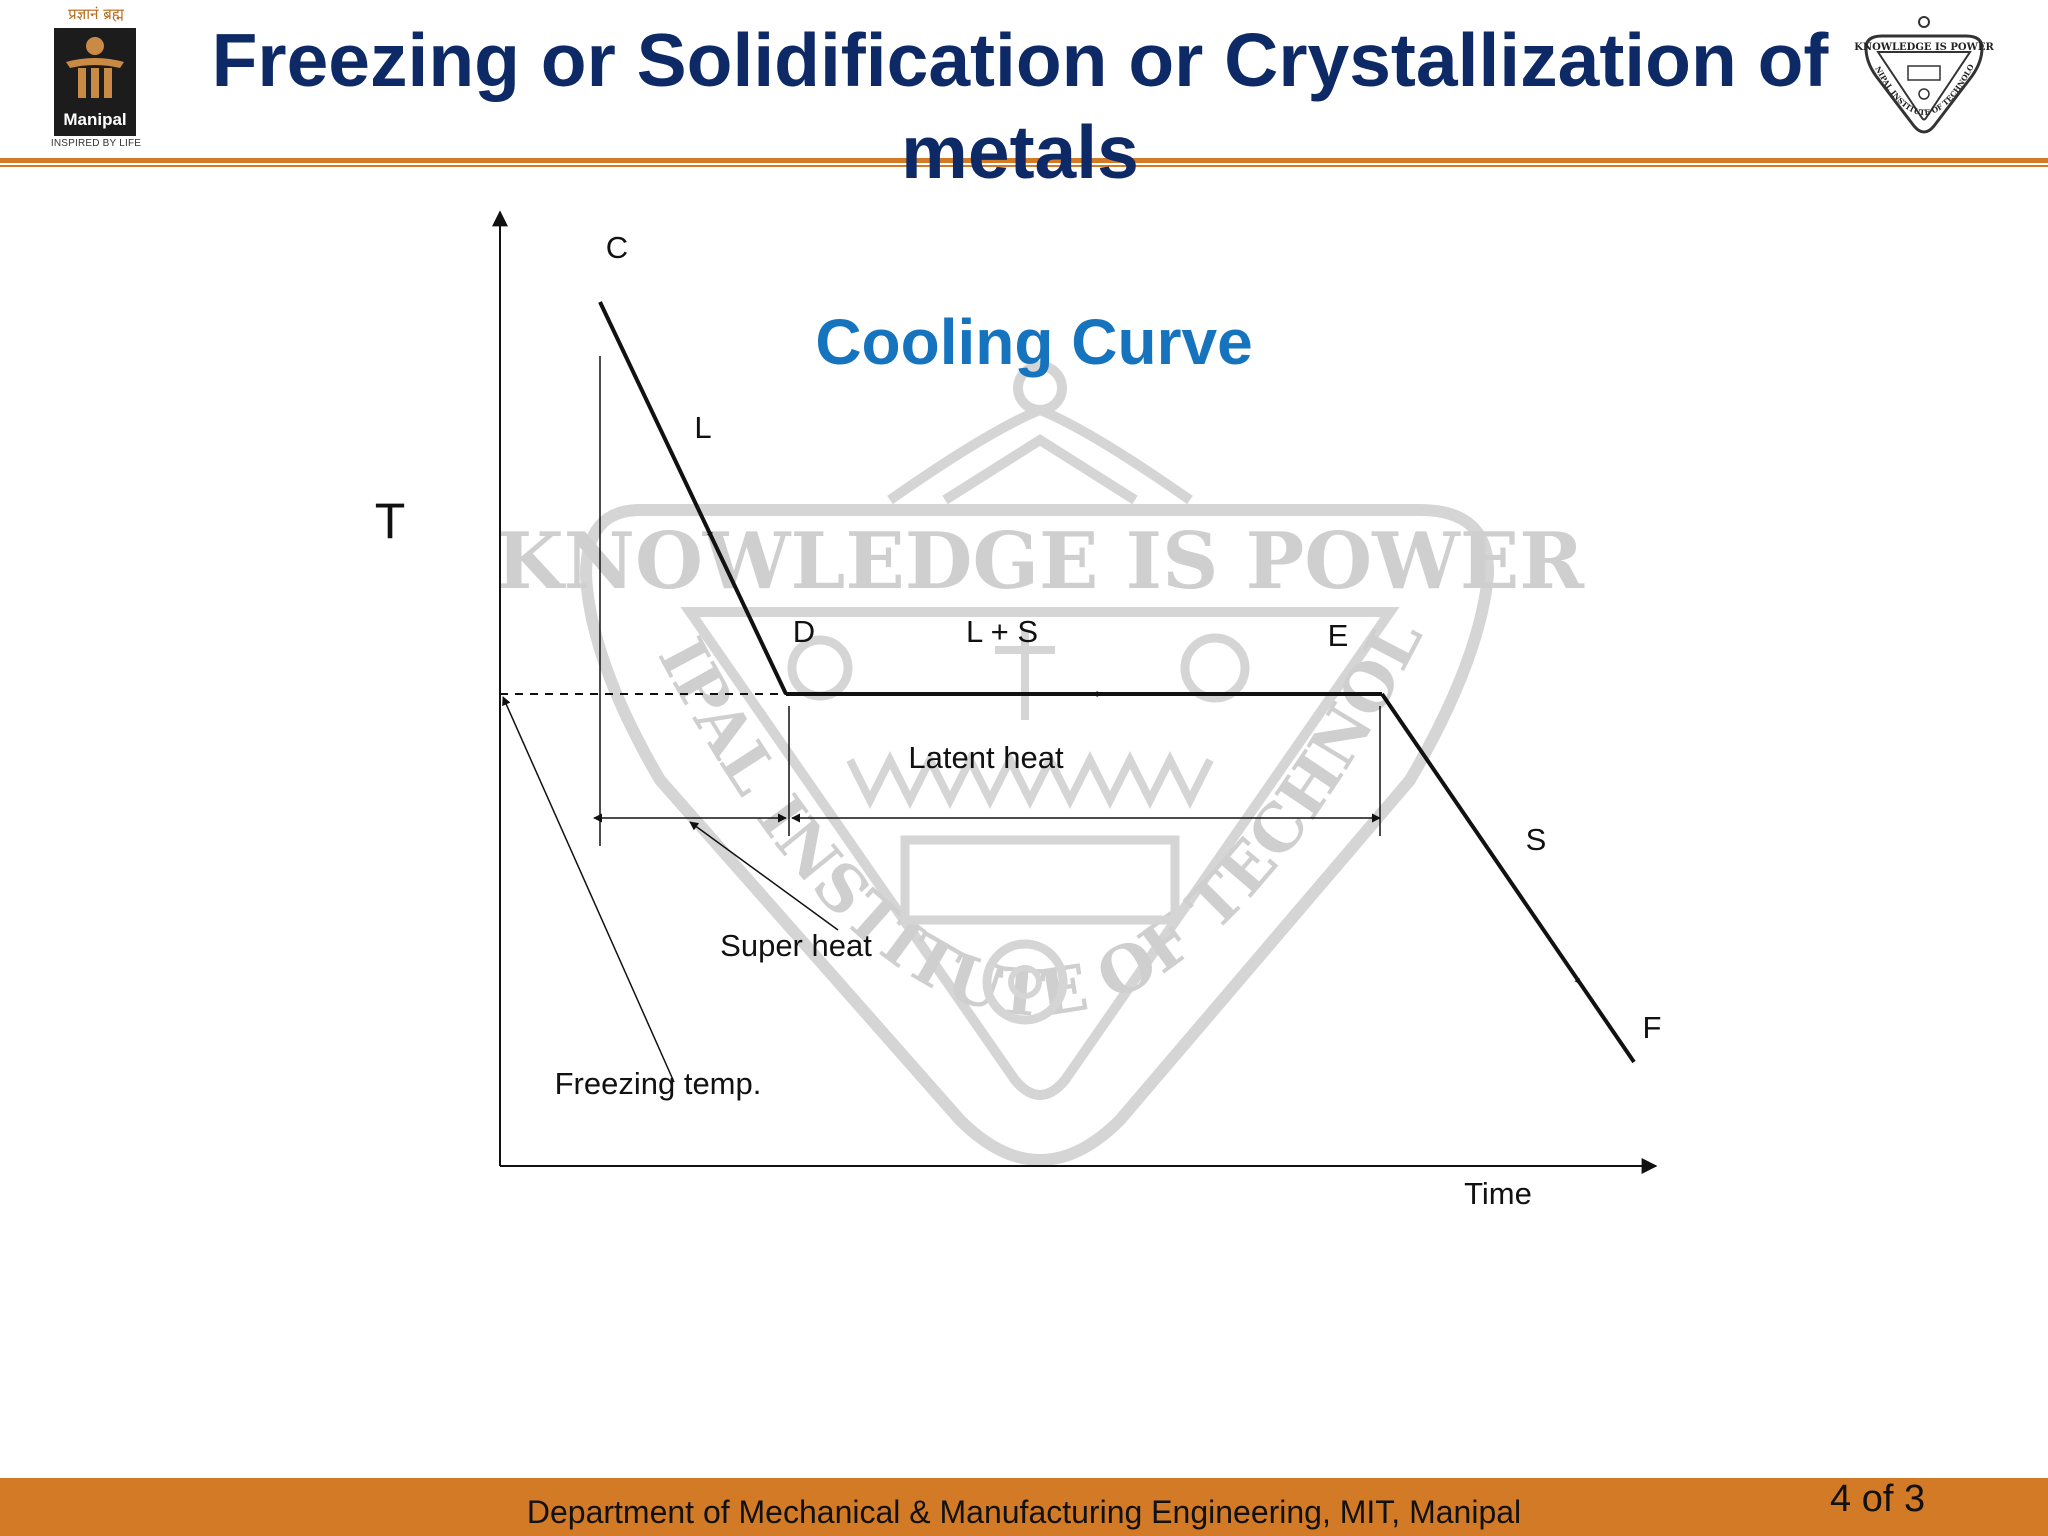  Describe the element at coordinates (96, 143) in the screenshot. I see `logo-tagline-bottom: INSPIRED BY LIFE` at that location.